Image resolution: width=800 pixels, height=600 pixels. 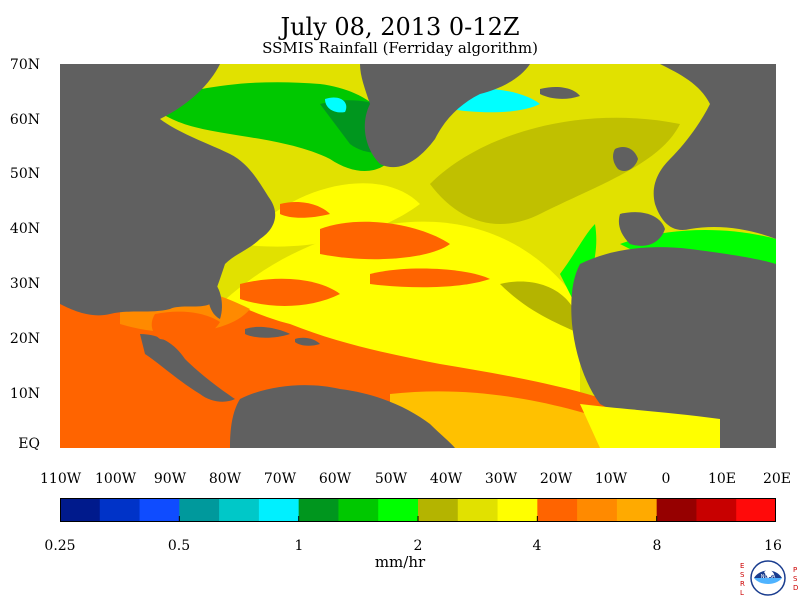 I want to click on map-title: July 08, 2013 0-12Z, so click(x=400, y=27).